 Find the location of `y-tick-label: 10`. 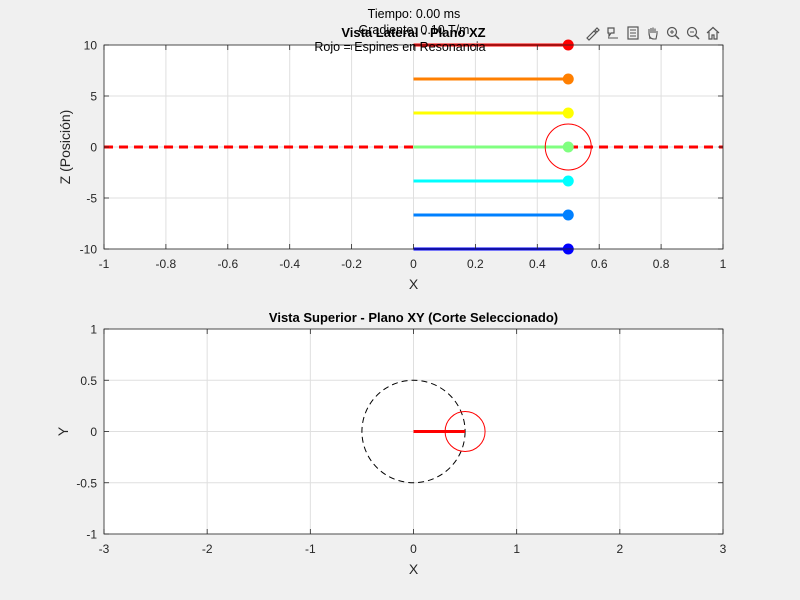

y-tick-label: 10 is located at coordinates (91, 46).